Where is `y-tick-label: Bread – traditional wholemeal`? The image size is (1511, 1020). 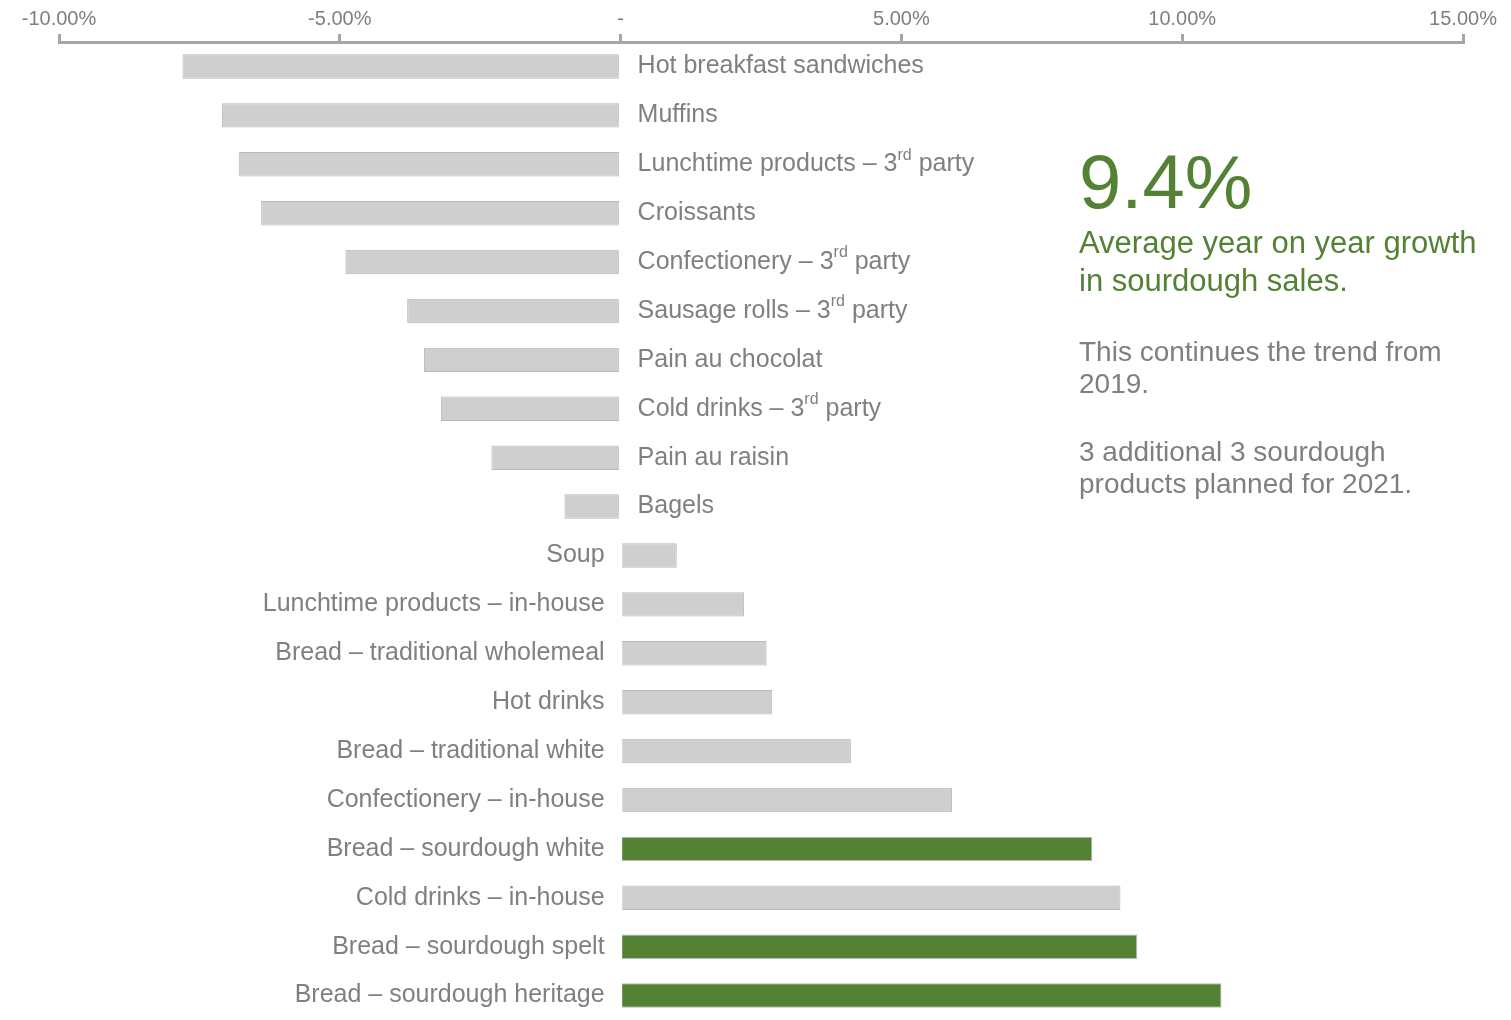 y-tick-label: Bread – traditional wholemeal is located at coordinates (440, 651).